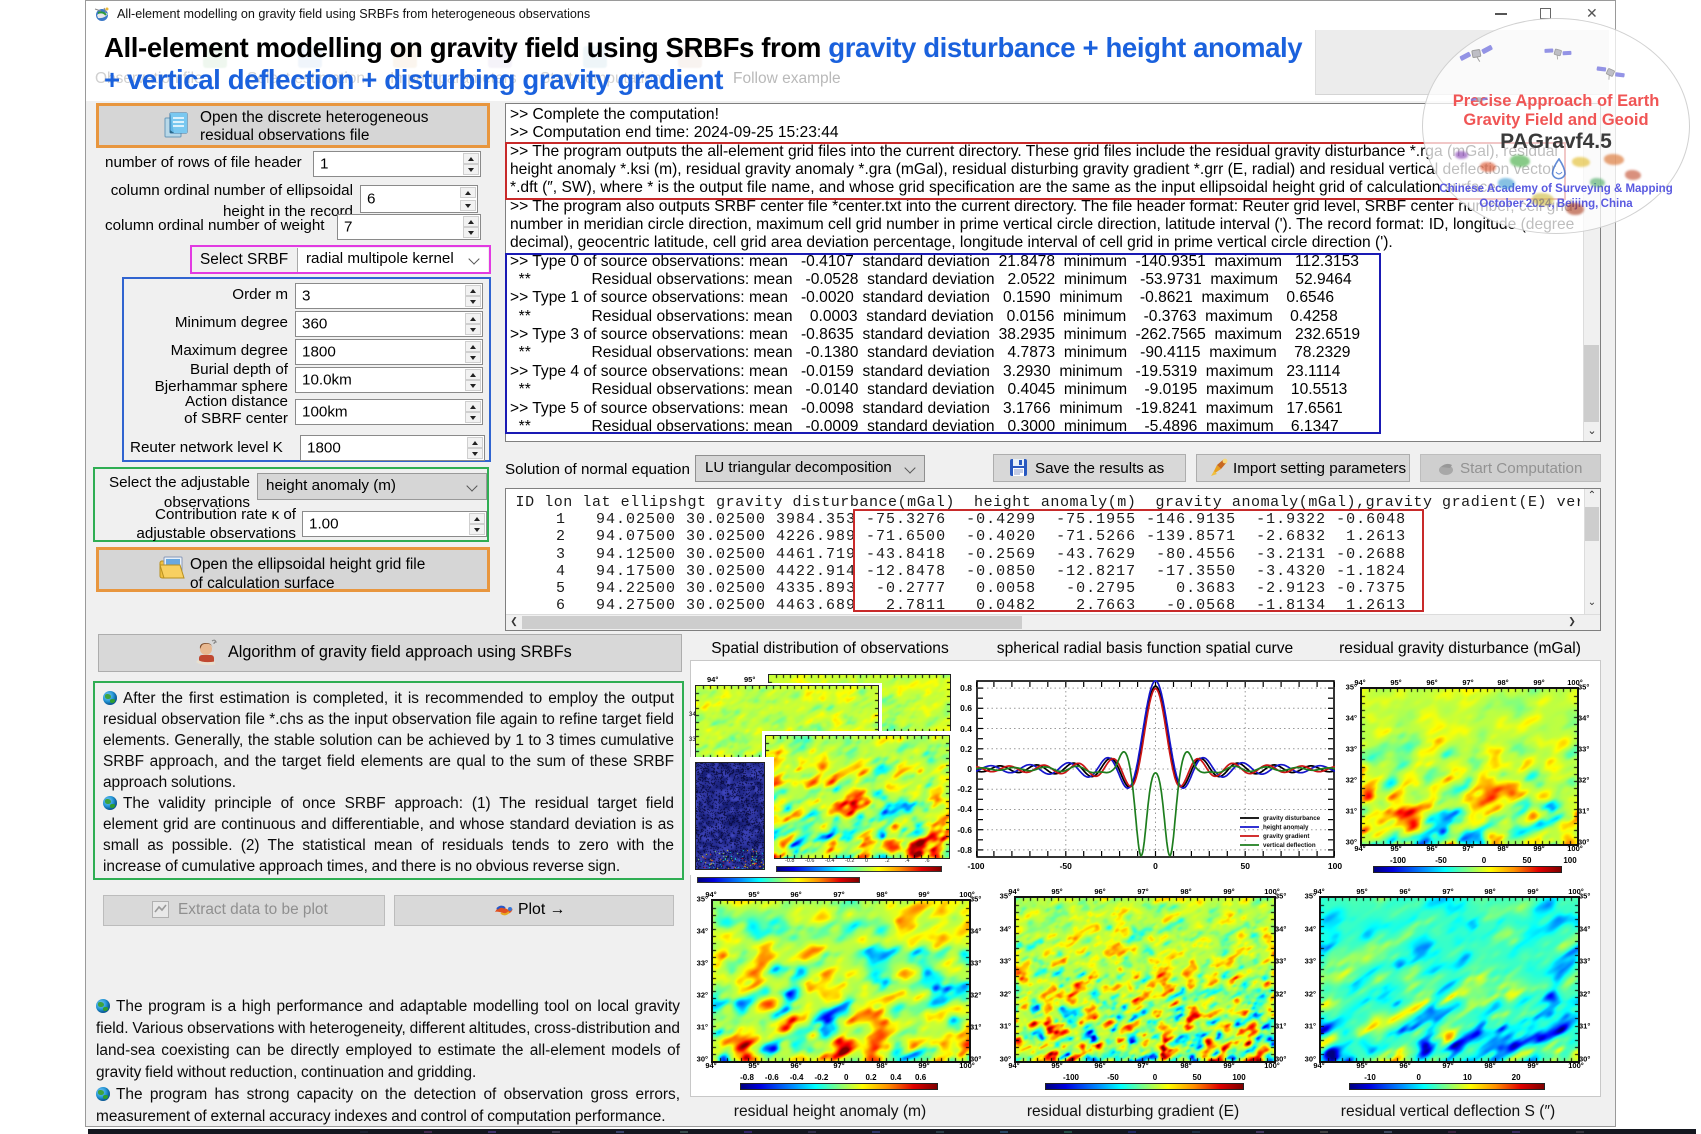  What do you see at coordinates (1286, 836) in the screenshot?
I see `svg-text: gravity gradient` at bounding box center [1286, 836].